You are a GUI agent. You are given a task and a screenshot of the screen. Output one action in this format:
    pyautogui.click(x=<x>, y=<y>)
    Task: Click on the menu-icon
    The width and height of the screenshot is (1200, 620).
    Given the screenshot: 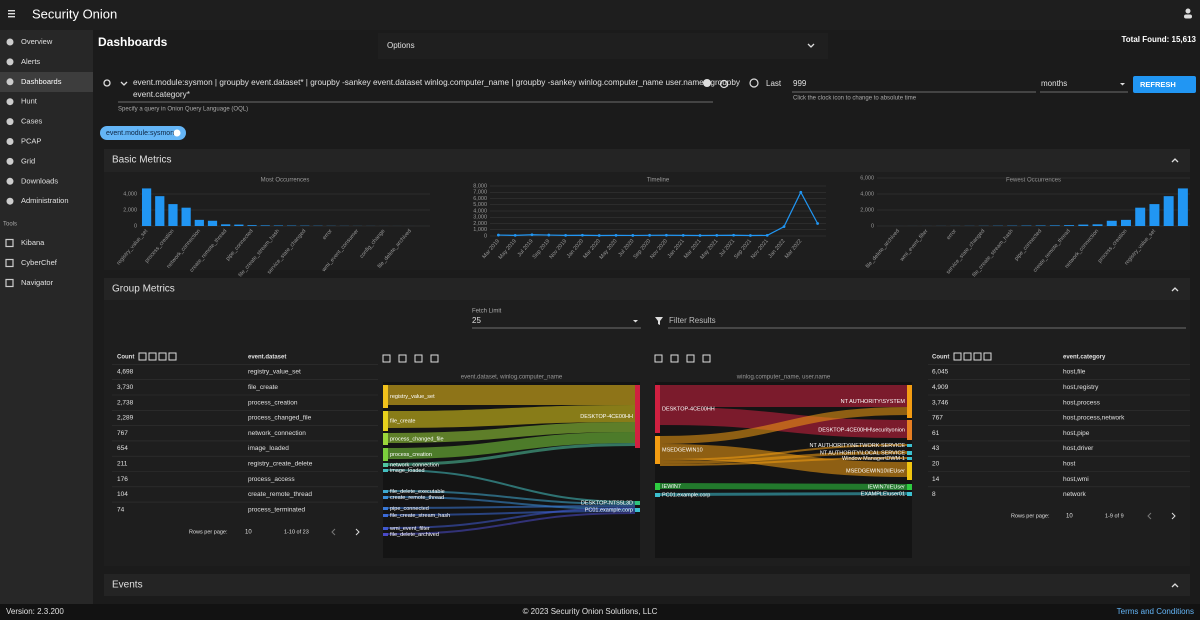 What is the action you would take?
    pyautogui.click(x=11, y=14)
    